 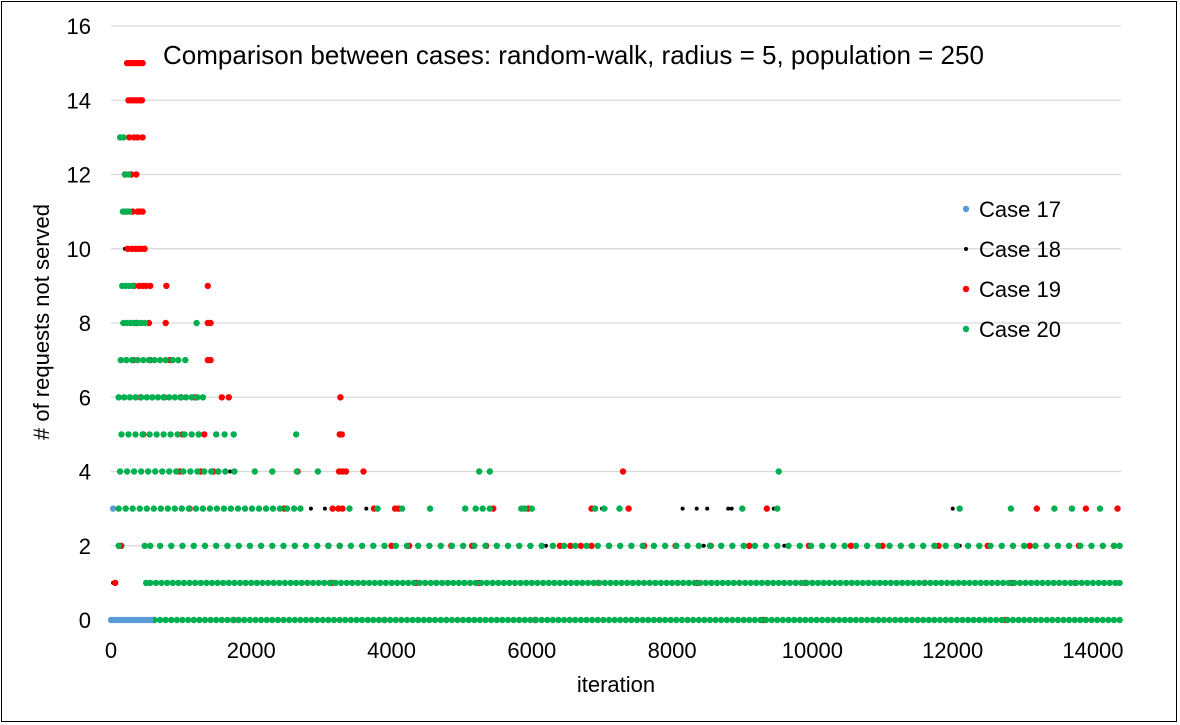 I want to click on y-tick-label: 10, so click(x=79, y=249).